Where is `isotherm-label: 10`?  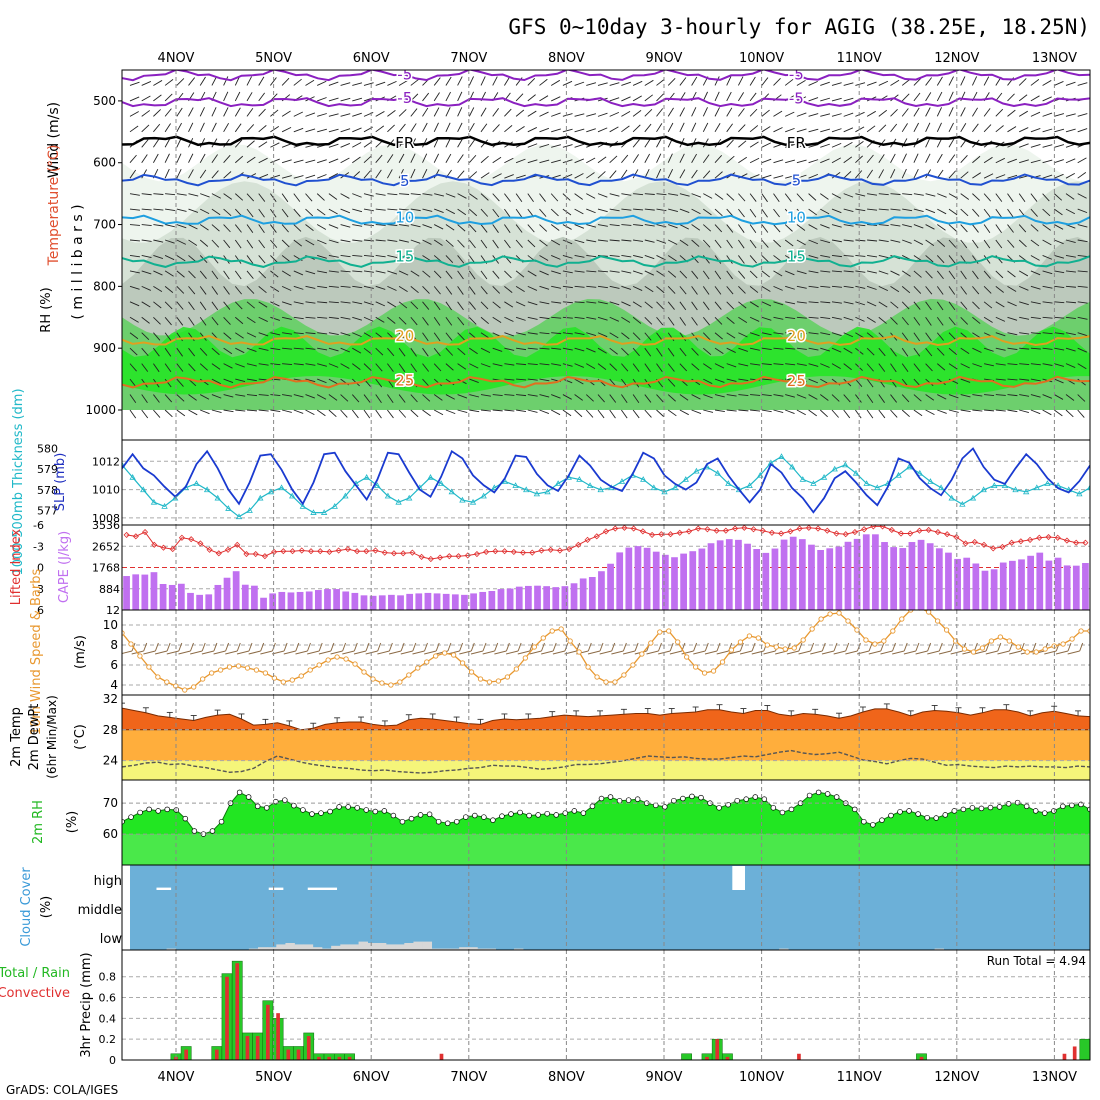 isotherm-label: 10 is located at coordinates (404, 218).